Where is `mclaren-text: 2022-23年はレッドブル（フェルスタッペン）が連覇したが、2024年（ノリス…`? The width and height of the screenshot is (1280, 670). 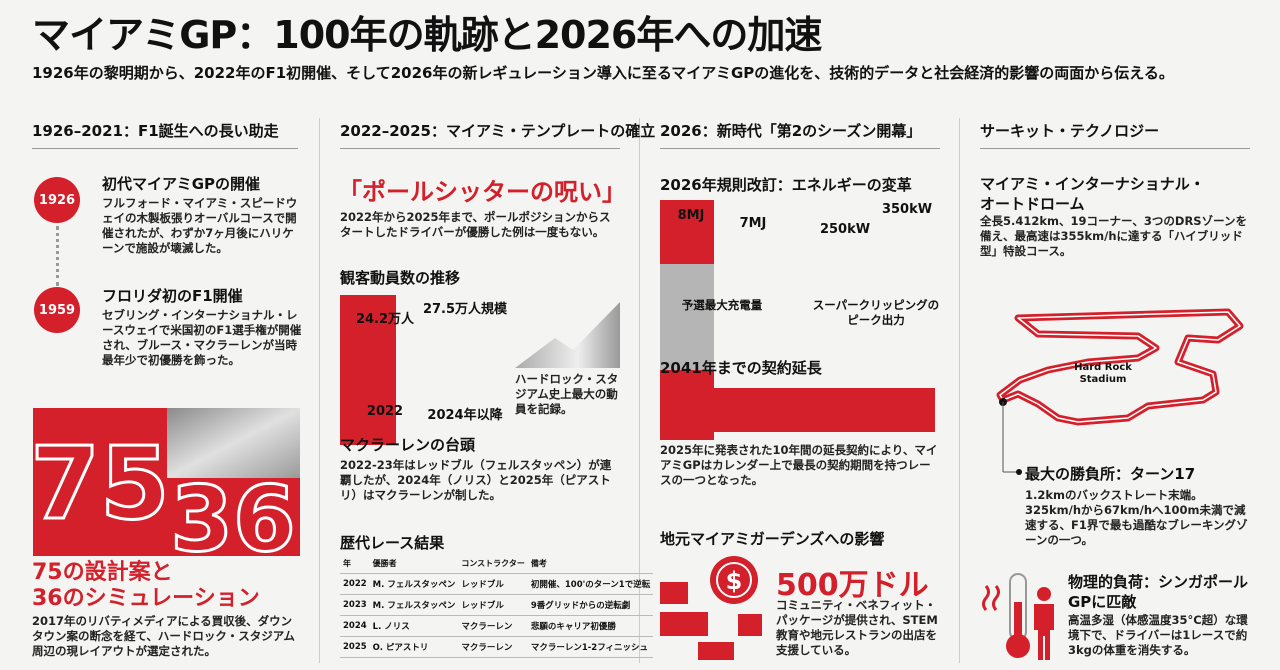
mclaren-text: 2022-23年はレッドブル（フェルスタッペン）が連覇したが、2024年（ノリス… is located at coordinates (476, 480).